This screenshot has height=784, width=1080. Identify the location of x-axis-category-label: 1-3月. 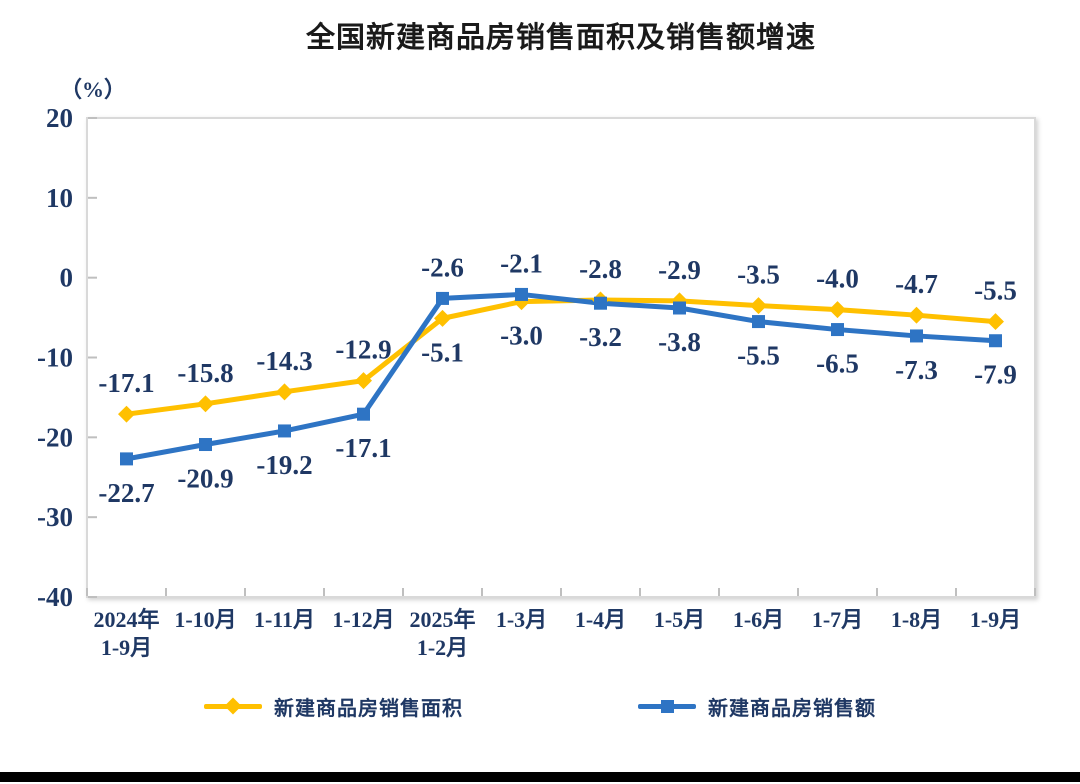
(521, 619).